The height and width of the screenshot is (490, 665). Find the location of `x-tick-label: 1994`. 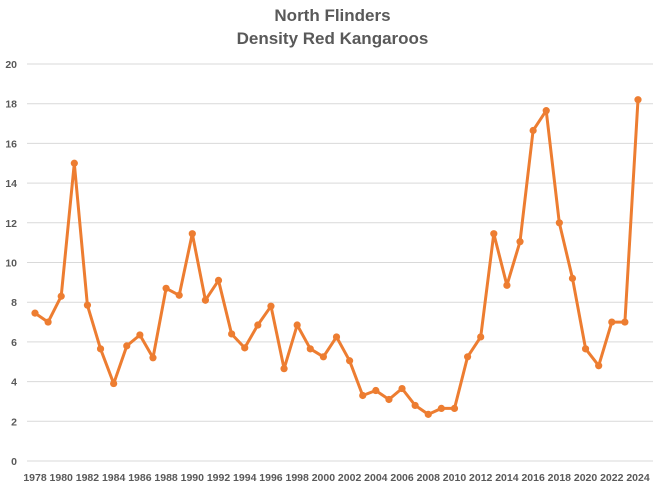

x-tick-label: 1994 is located at coordinates (245, 478).